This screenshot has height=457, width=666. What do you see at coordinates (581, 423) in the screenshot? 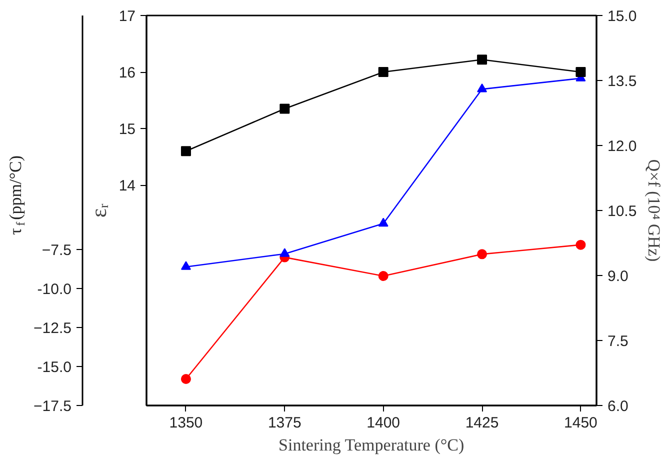
I see `x-tick-label: 1450` at bounding box center [581, 423].